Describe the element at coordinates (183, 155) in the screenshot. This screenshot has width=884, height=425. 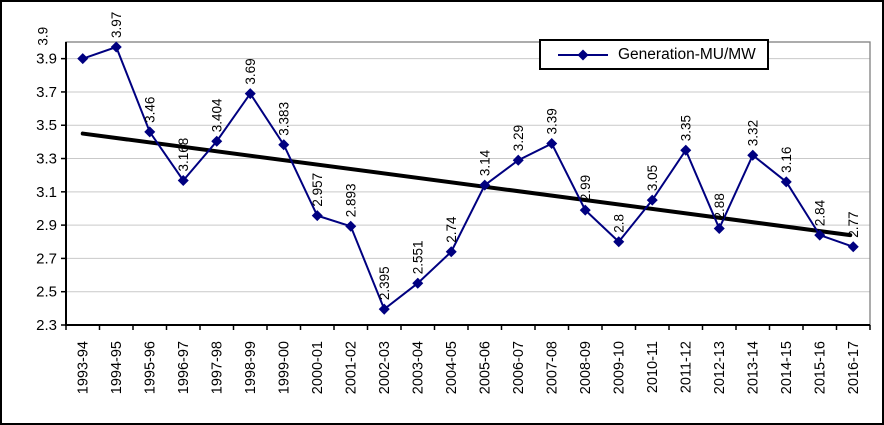
I see `data-point-label: 3.168` at that location.